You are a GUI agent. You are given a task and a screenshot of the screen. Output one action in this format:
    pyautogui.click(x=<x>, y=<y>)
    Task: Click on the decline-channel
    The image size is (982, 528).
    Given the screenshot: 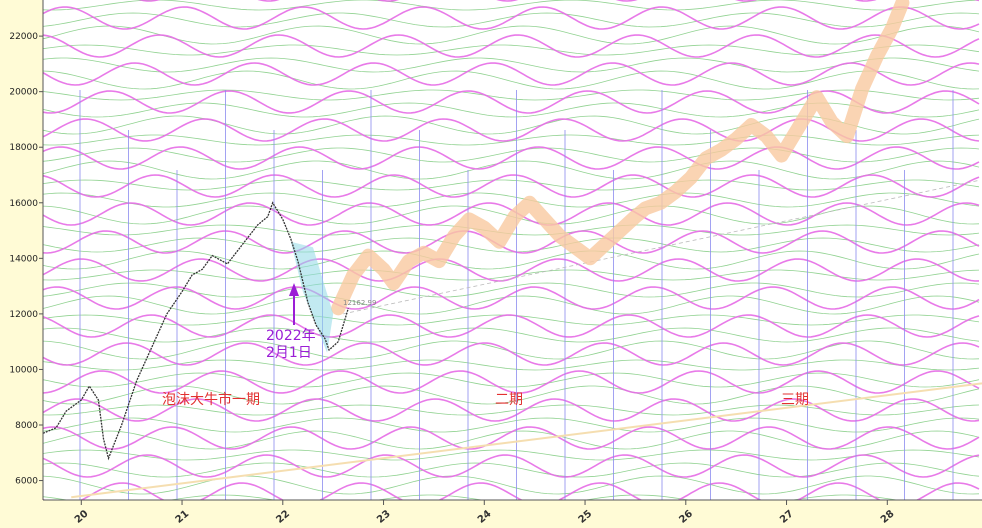 What is the action you would take?
    pyautogui.click(x=312, y=297)
    